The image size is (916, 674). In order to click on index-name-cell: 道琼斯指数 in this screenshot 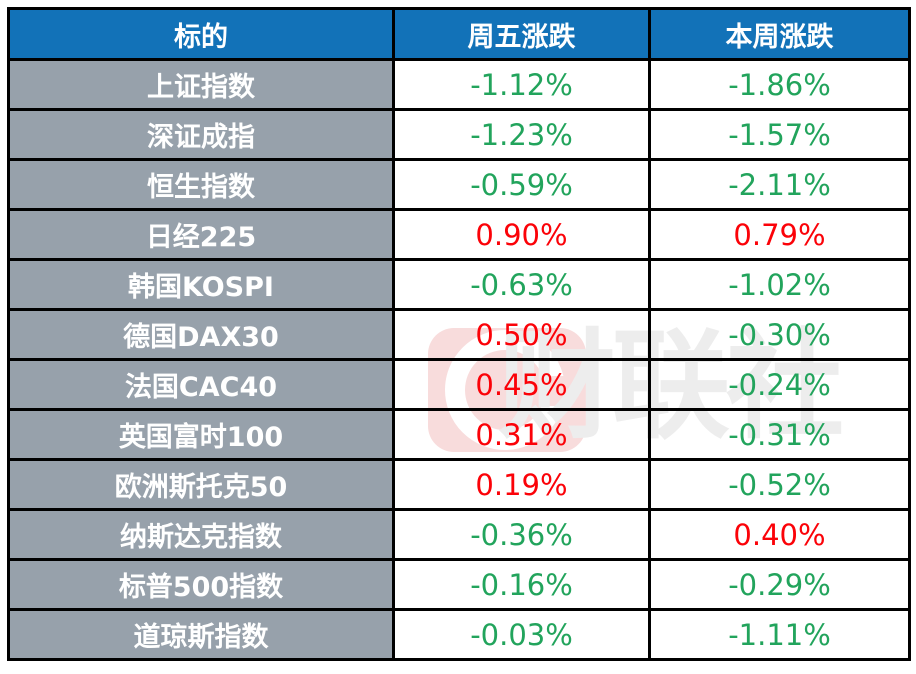, I will do `click(201, 634)`.